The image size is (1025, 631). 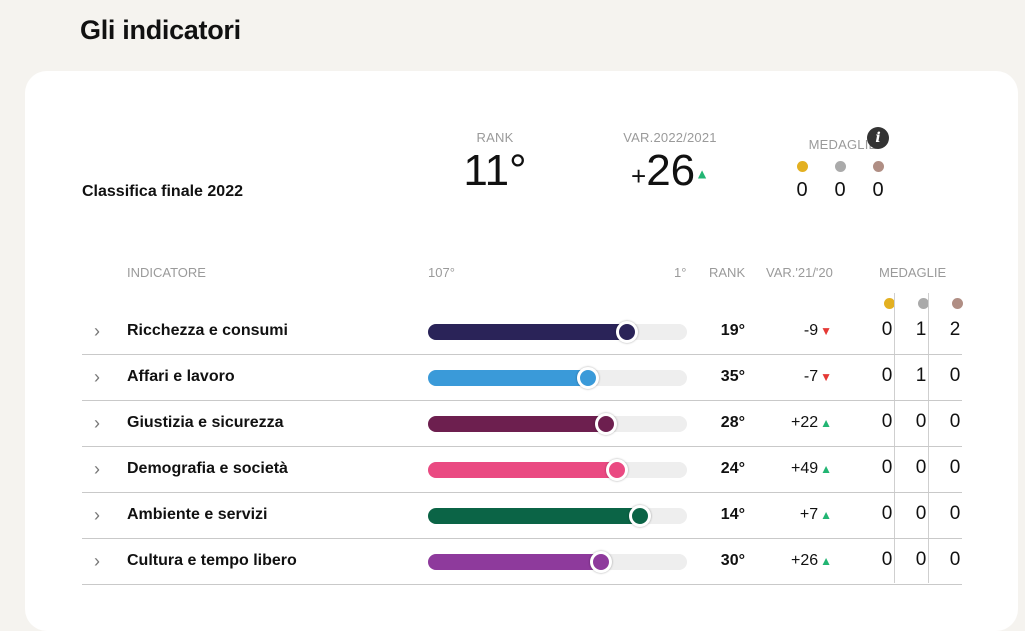 I want to click on bronze-count: 2, so click(x=955, y=329).